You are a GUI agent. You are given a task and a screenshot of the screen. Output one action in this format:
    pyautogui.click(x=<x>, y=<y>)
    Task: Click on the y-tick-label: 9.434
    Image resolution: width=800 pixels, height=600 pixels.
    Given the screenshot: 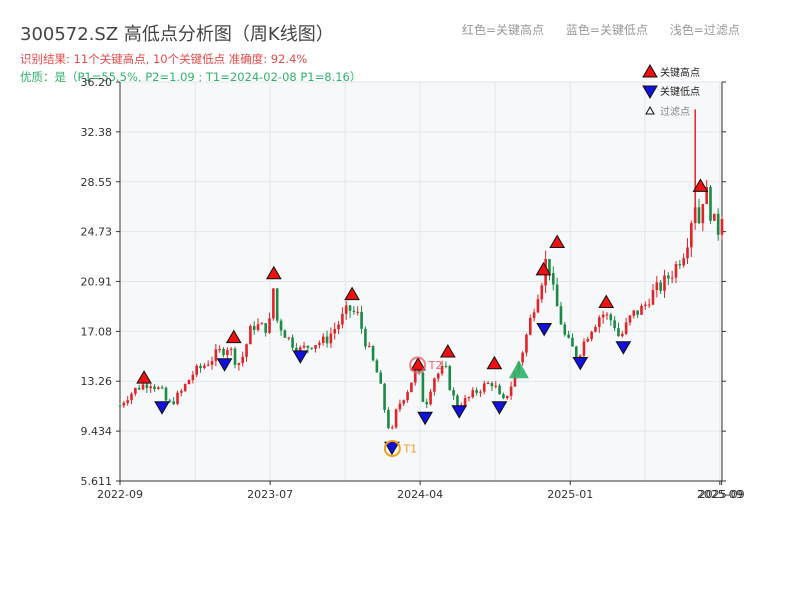 What is the action you would take?
    pyautogui.click(x=97, y=431)
    